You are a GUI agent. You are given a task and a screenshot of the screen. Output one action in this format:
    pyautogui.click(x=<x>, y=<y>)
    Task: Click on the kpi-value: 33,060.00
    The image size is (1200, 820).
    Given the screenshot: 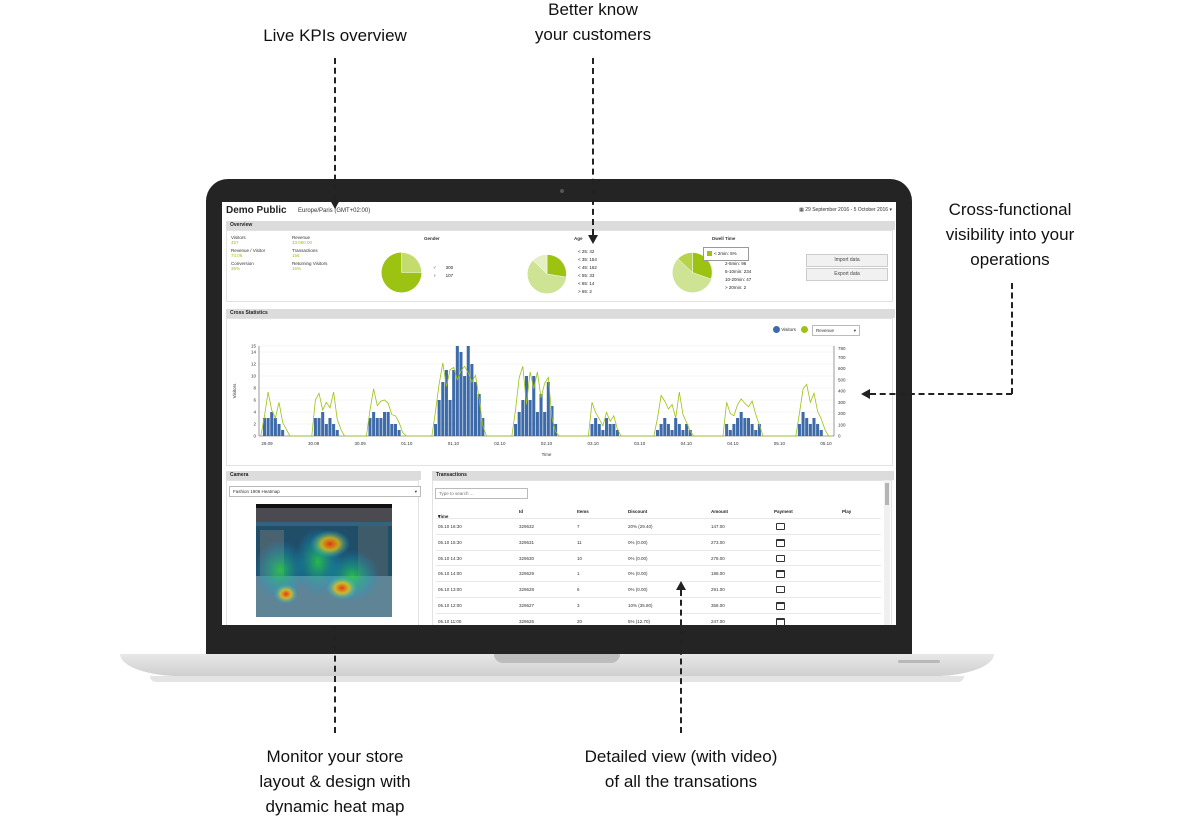 What is the action you would take?
    pyautogui.click(x=302, y=242)
    